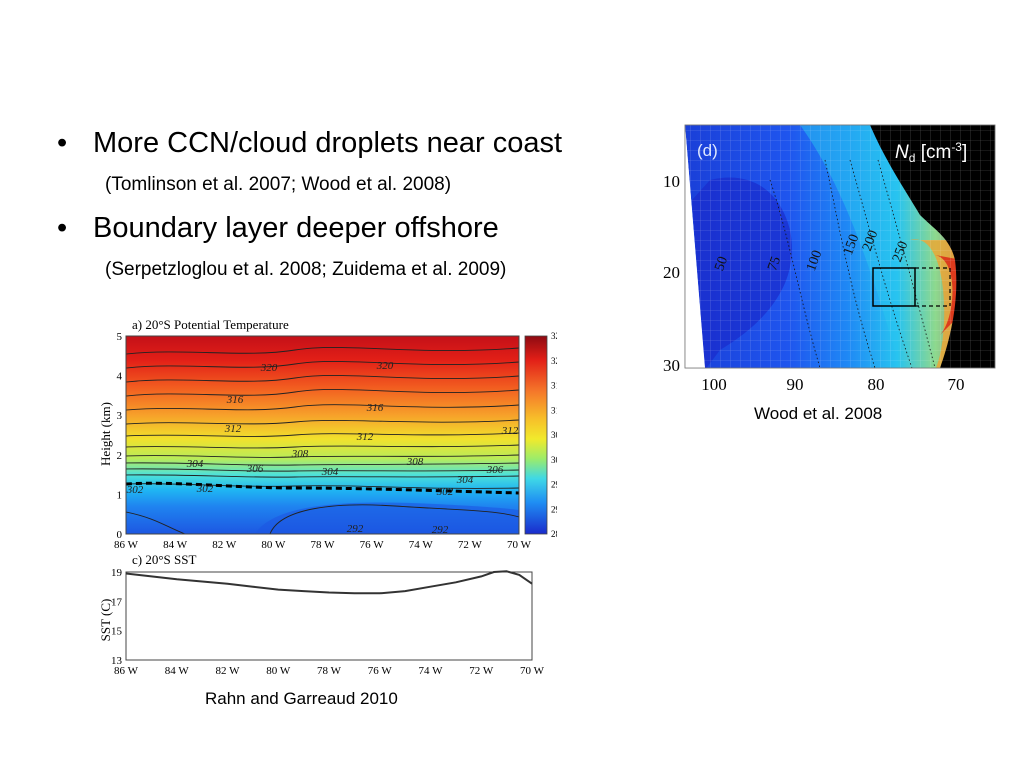  What do you see at coordinates (301, 698) in the screenshot?
I see `rahn-caption: Rahn and Garreaud 2010` at bounding box center [301, 698].